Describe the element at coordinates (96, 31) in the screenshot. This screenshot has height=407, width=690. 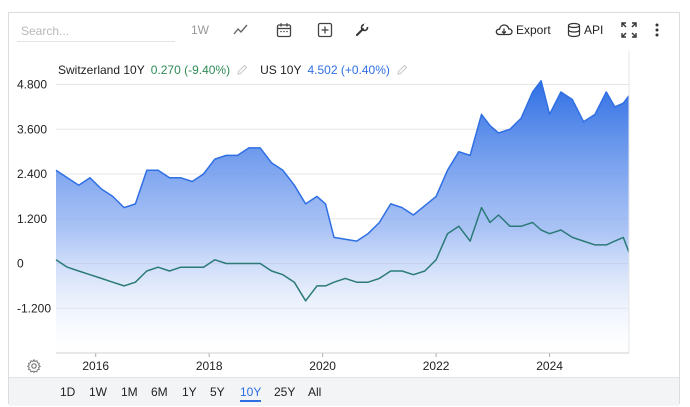
I see `search-input` at that location.